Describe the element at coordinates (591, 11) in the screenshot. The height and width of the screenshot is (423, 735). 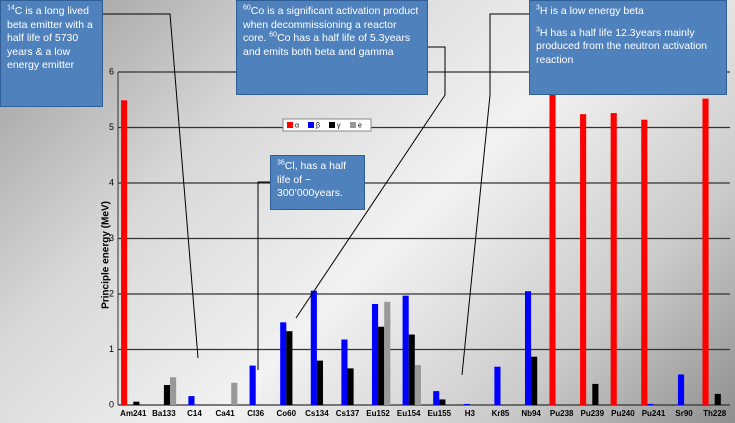
I see `callout-text: H is a low energy beta` at that location.